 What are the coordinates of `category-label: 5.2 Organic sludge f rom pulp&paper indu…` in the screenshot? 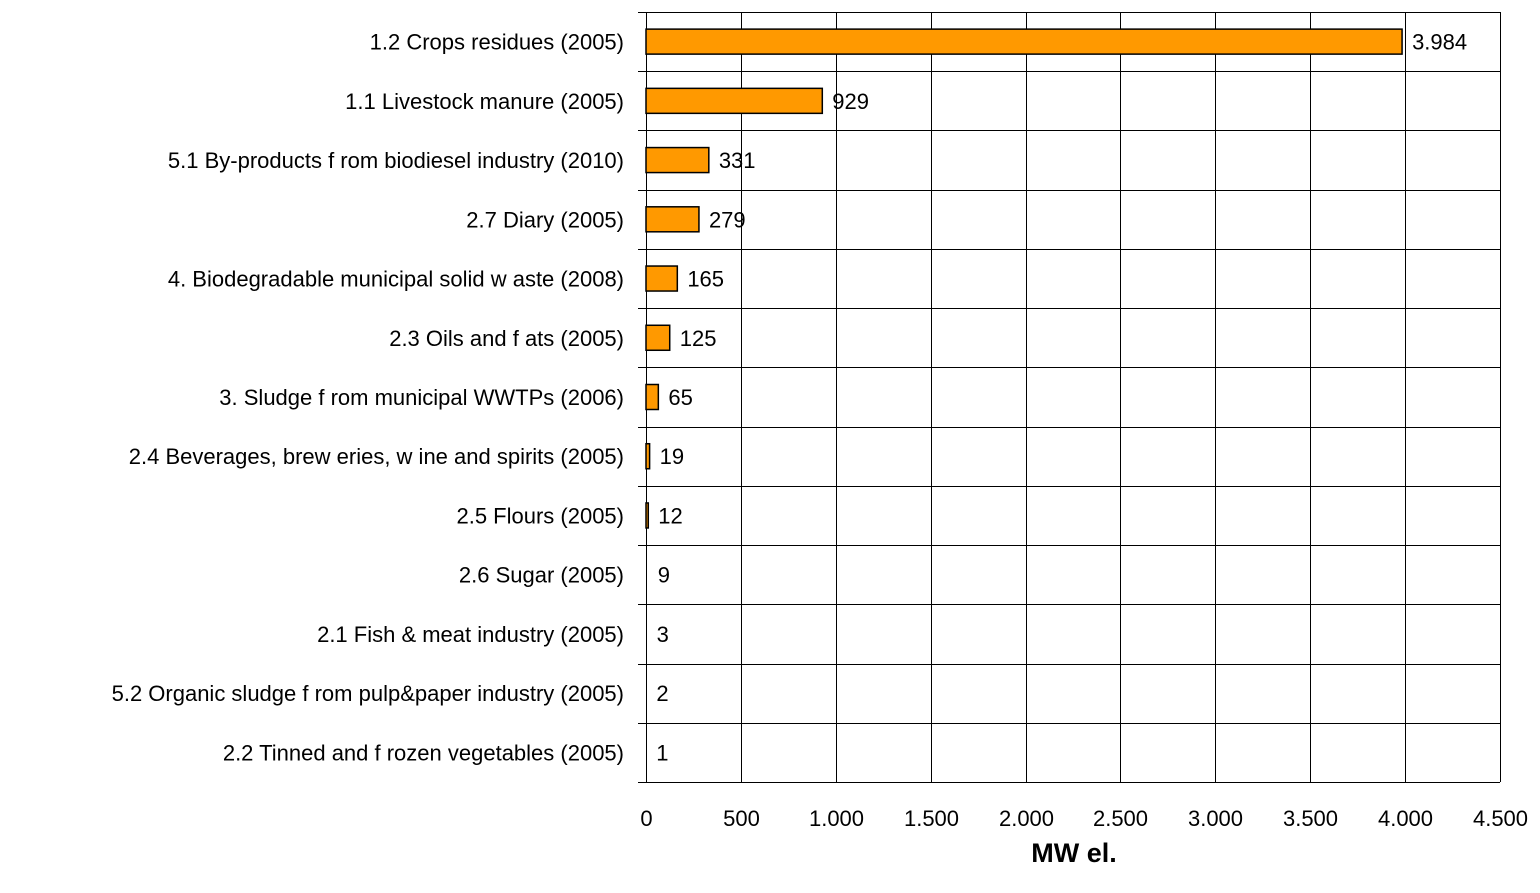 It's located at (368, 693).